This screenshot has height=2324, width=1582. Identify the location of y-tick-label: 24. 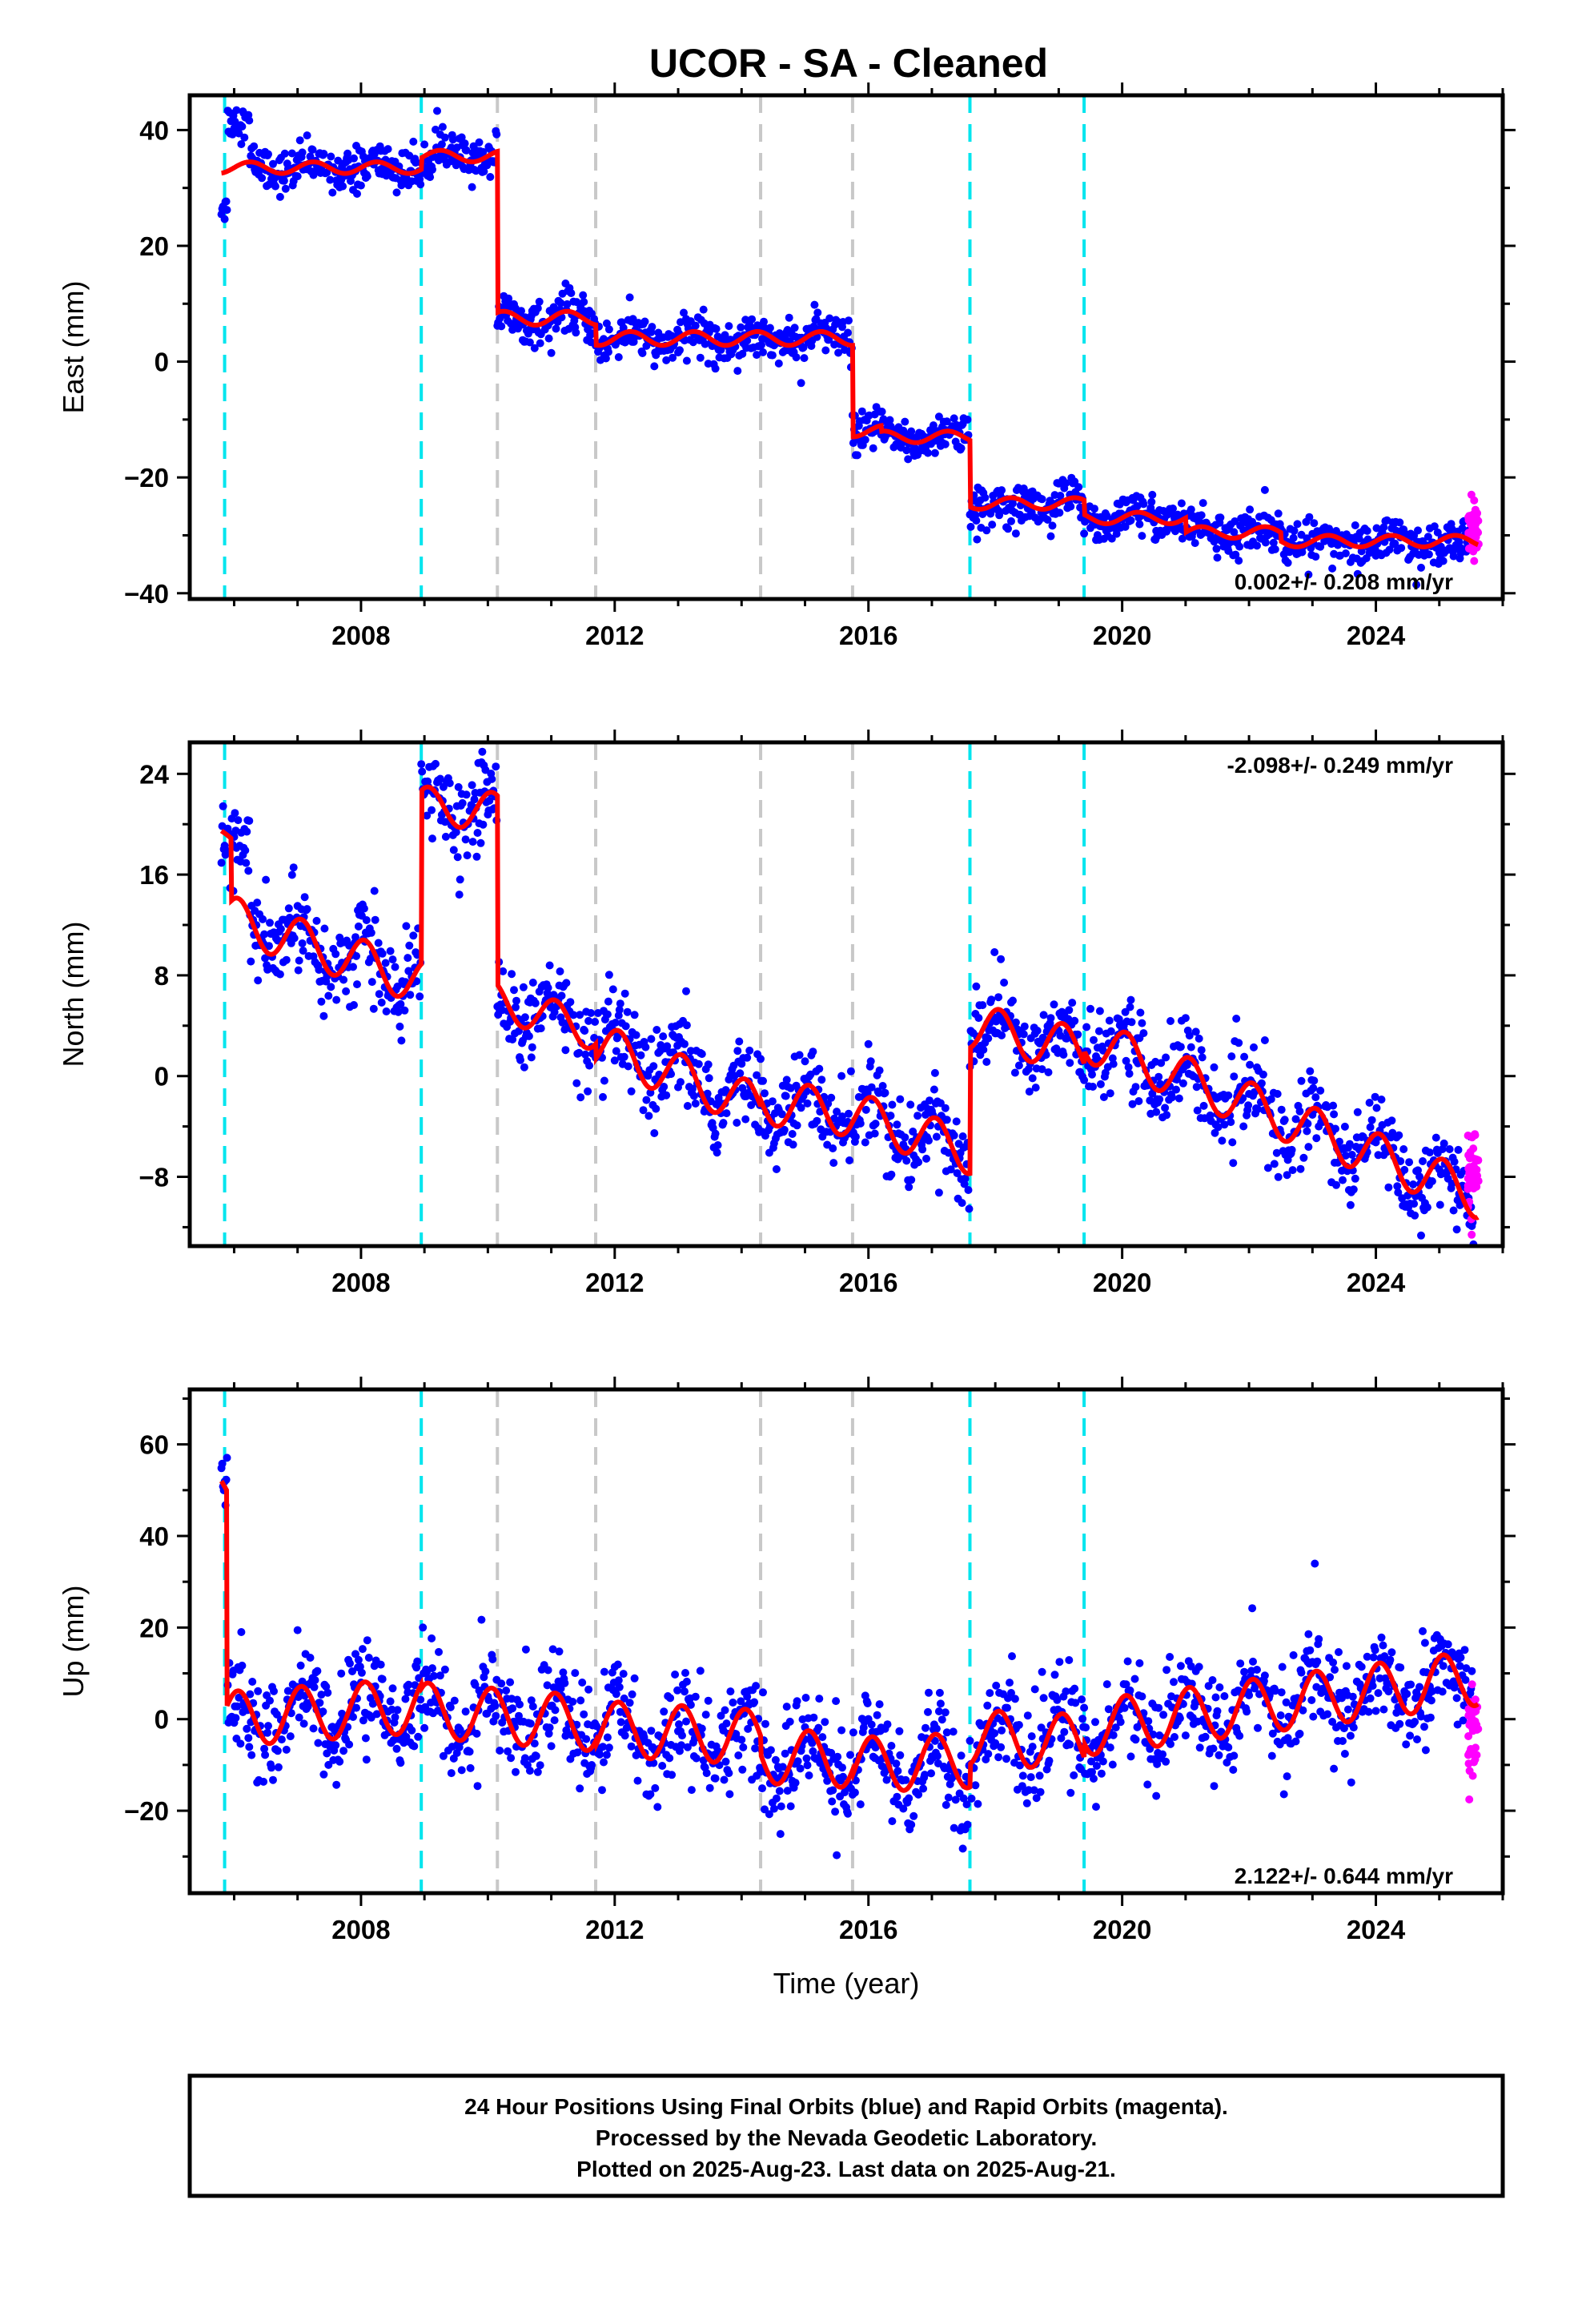
(154, 774).